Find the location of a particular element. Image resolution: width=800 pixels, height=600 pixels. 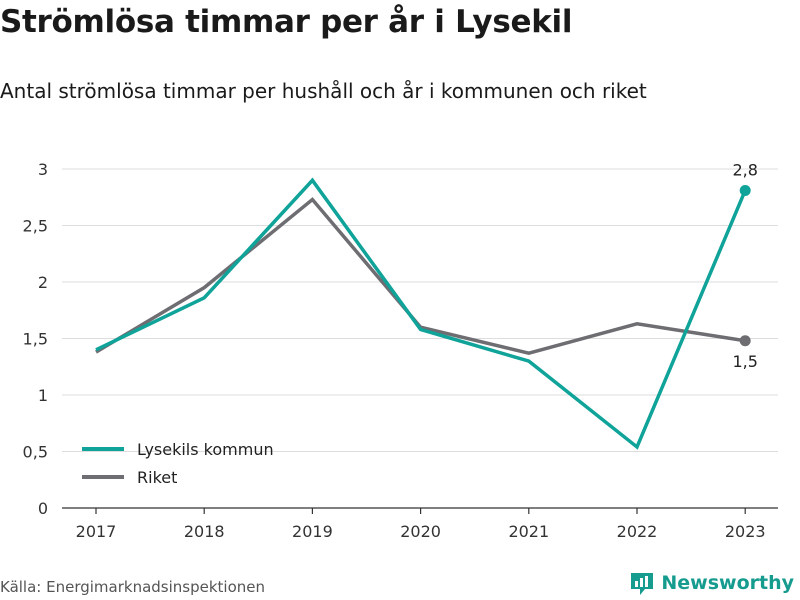

y-tick-label: 1,5 is located at coordinates (35, 339).